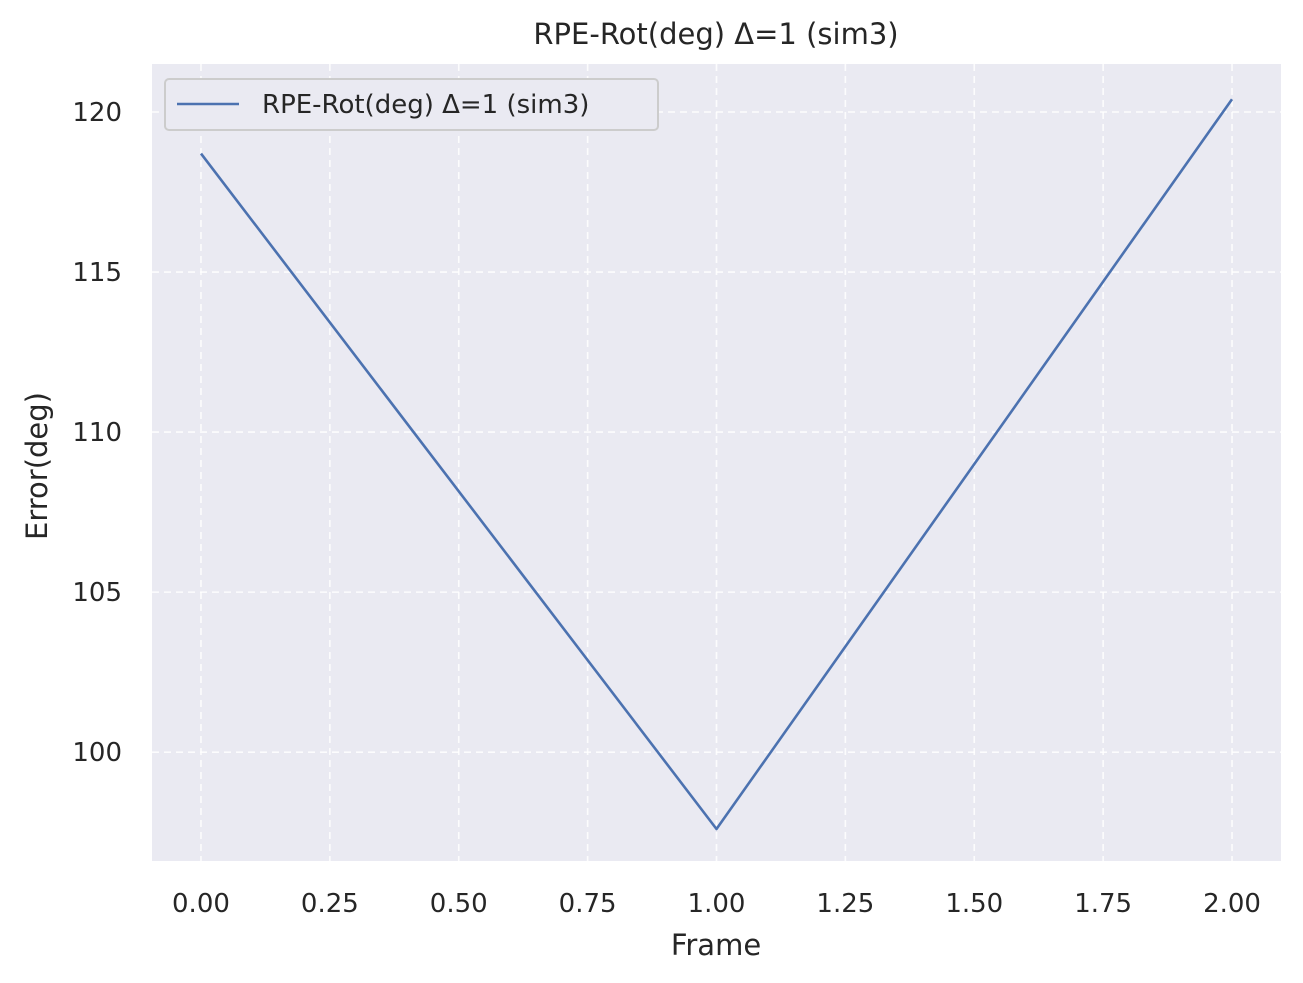 The width and height of the screenshot is (1303, 983). I want to click on legend: RPE-Rot(deg) Δ=1 (sim3), so click(411, 104).